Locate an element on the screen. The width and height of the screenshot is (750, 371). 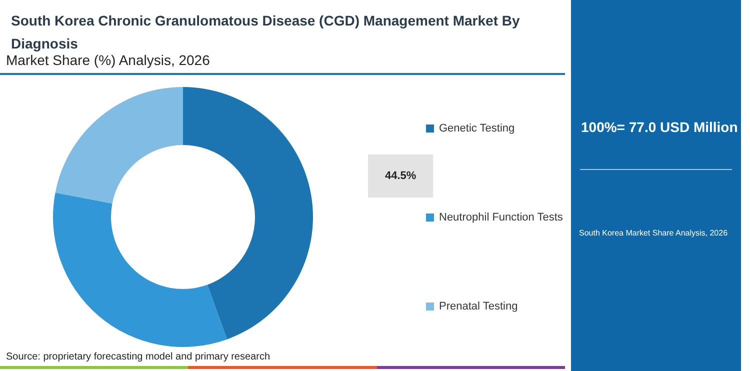
chart-subtitle: Market Share (%) Analysis, 2026 is located at coordinates (108, 60).